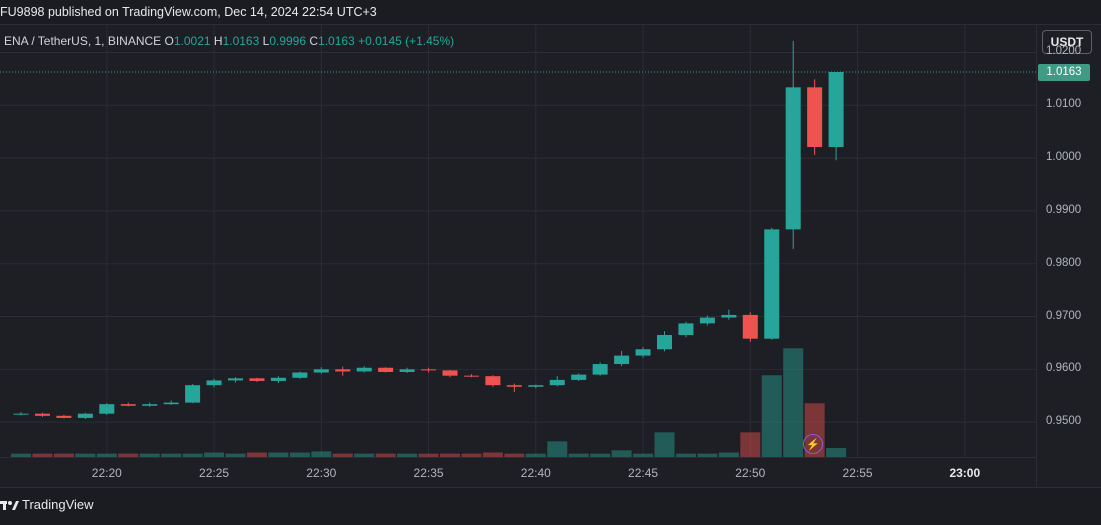  What do you see at coordinates (813, 444) in the screenshot?
I see `lightning-icon: ⚡` at bounding box center [813, 444].